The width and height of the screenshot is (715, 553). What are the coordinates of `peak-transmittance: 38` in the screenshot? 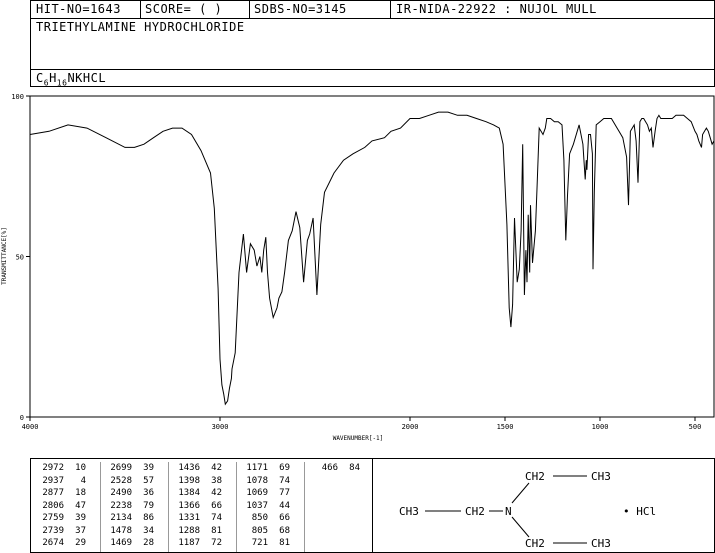 It's located at (216, 480).